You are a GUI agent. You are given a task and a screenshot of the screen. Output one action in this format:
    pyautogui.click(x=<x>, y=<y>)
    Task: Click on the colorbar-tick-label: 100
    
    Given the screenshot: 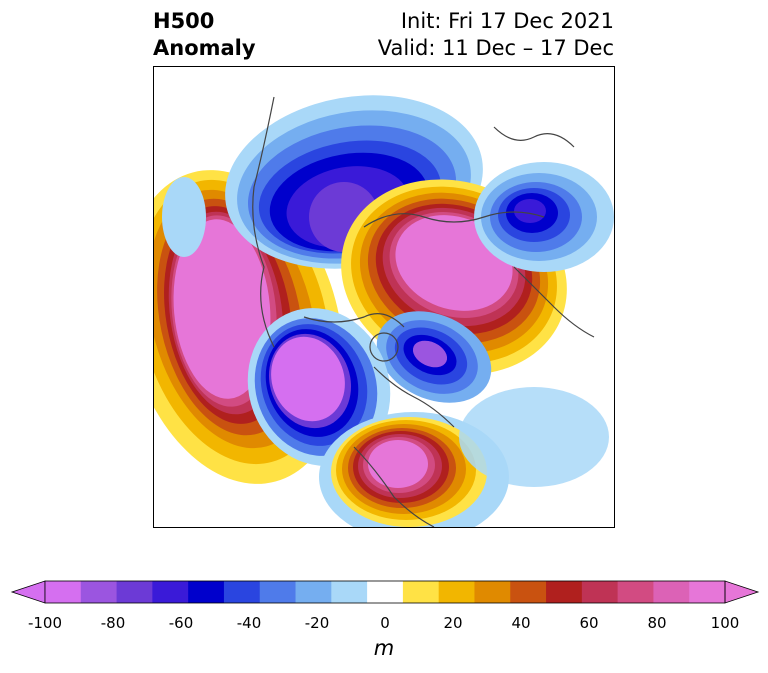 What is the action you would take?
    pyautogui.click(x=725, y=623)
    